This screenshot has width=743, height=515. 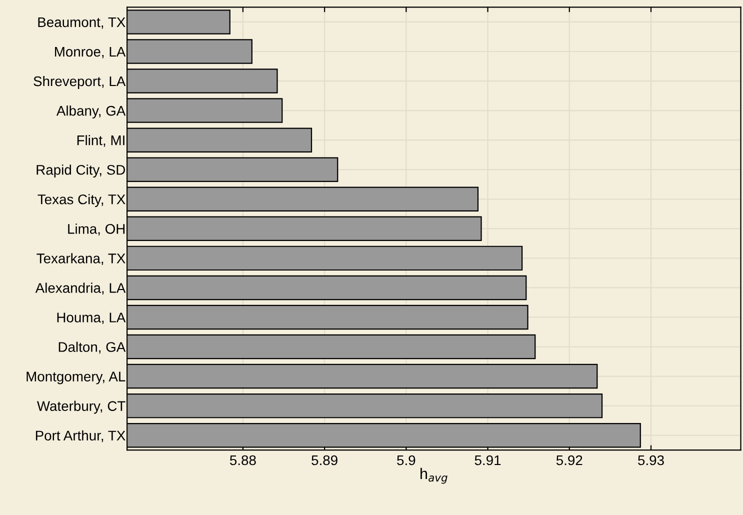 What do you see at coordinates (81, 259) in the screenshot?
I see `y-tick-label: Texarkana, TX` at bounding box center [81, 259].